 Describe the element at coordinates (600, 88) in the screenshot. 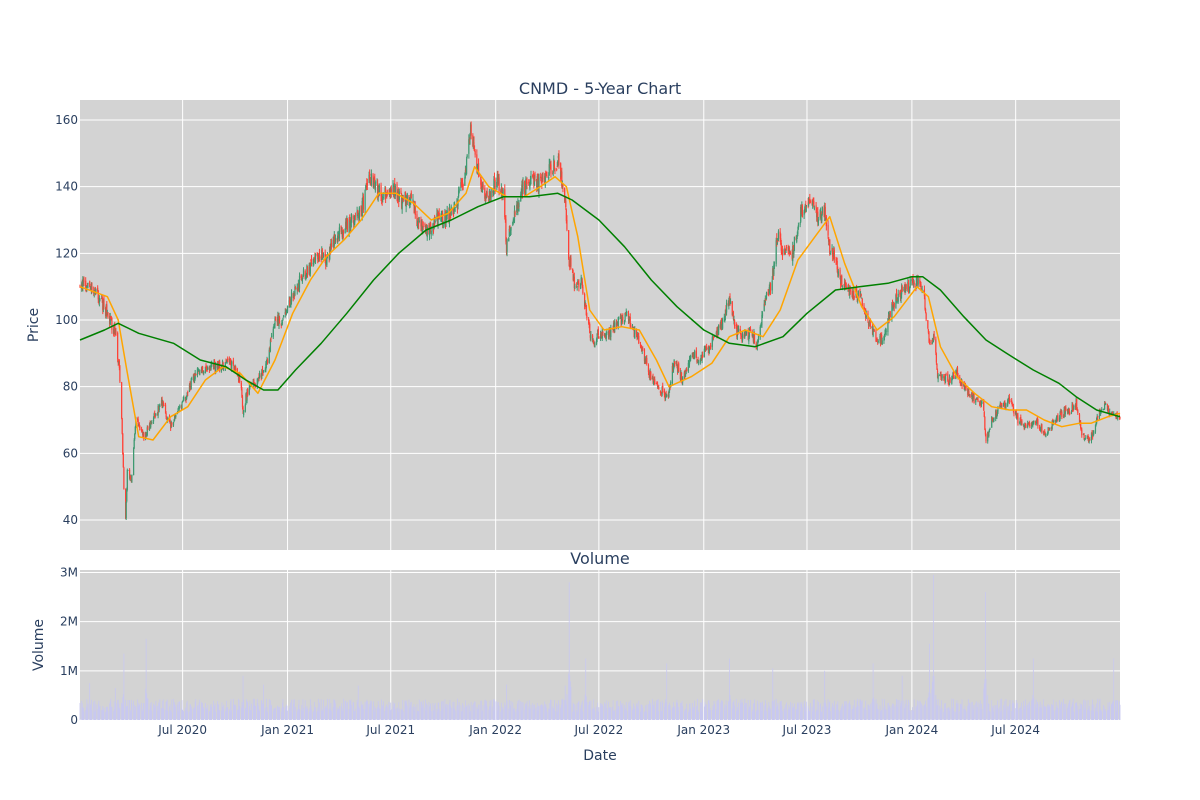

I see `chart-title: CNMD - 5-Year Chart` at that location.